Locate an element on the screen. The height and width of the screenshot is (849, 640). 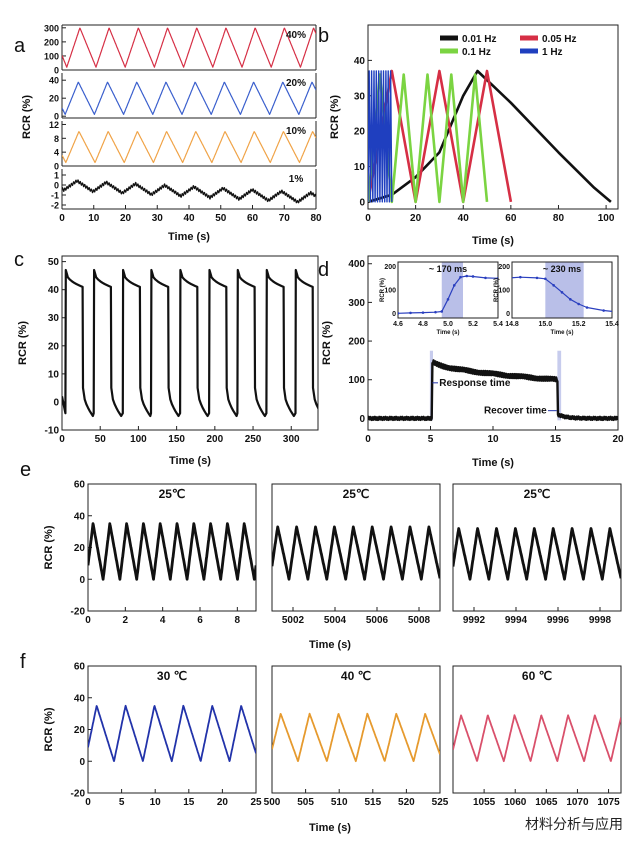
temperature-label: 60 ℃ is located at coordinates (537, 676).